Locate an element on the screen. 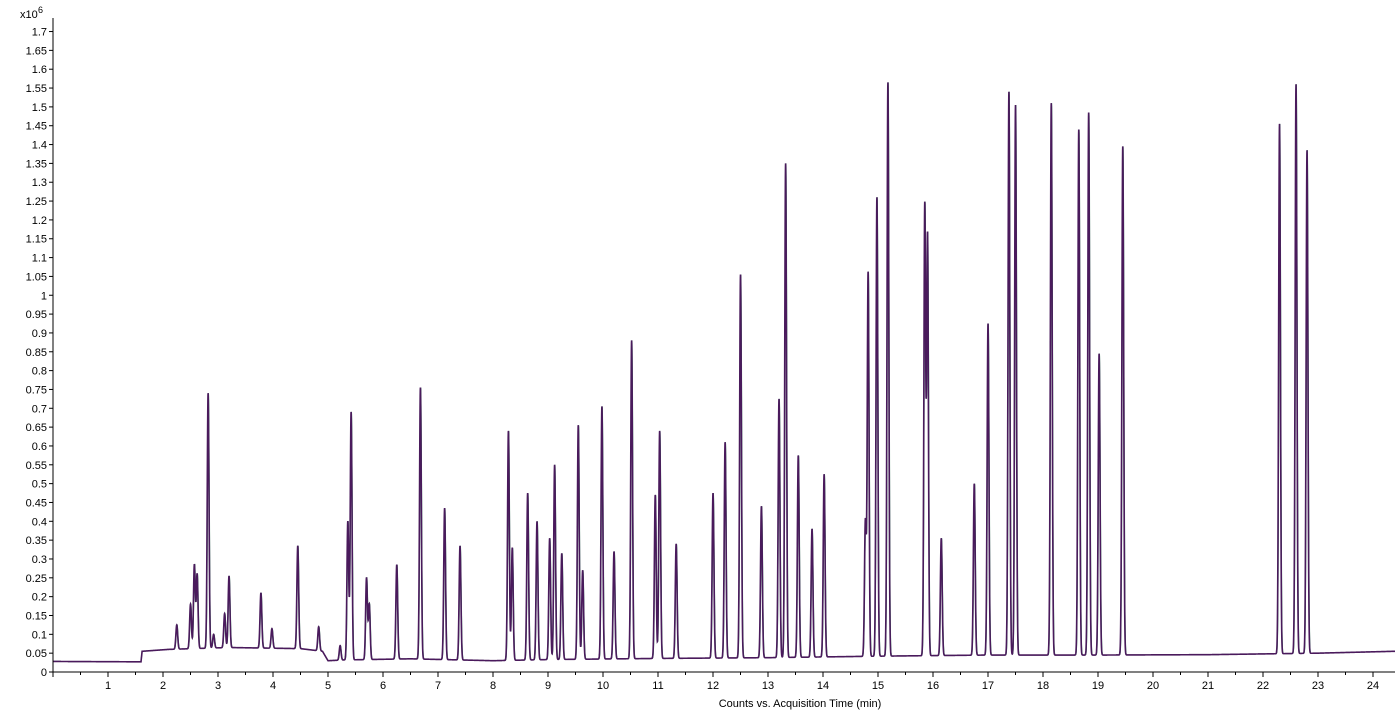 This screenshot has width=1395, height=712. x-tick-label: 11 is located at coordinates (657, 686).